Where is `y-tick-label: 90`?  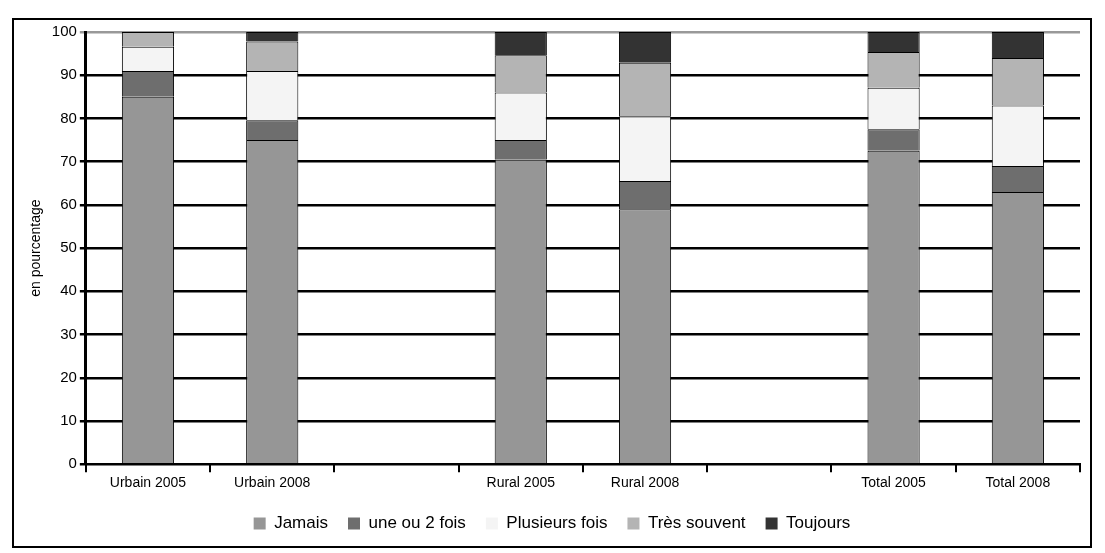 y-tick-label: 90 is located at coordinates (68, 74).